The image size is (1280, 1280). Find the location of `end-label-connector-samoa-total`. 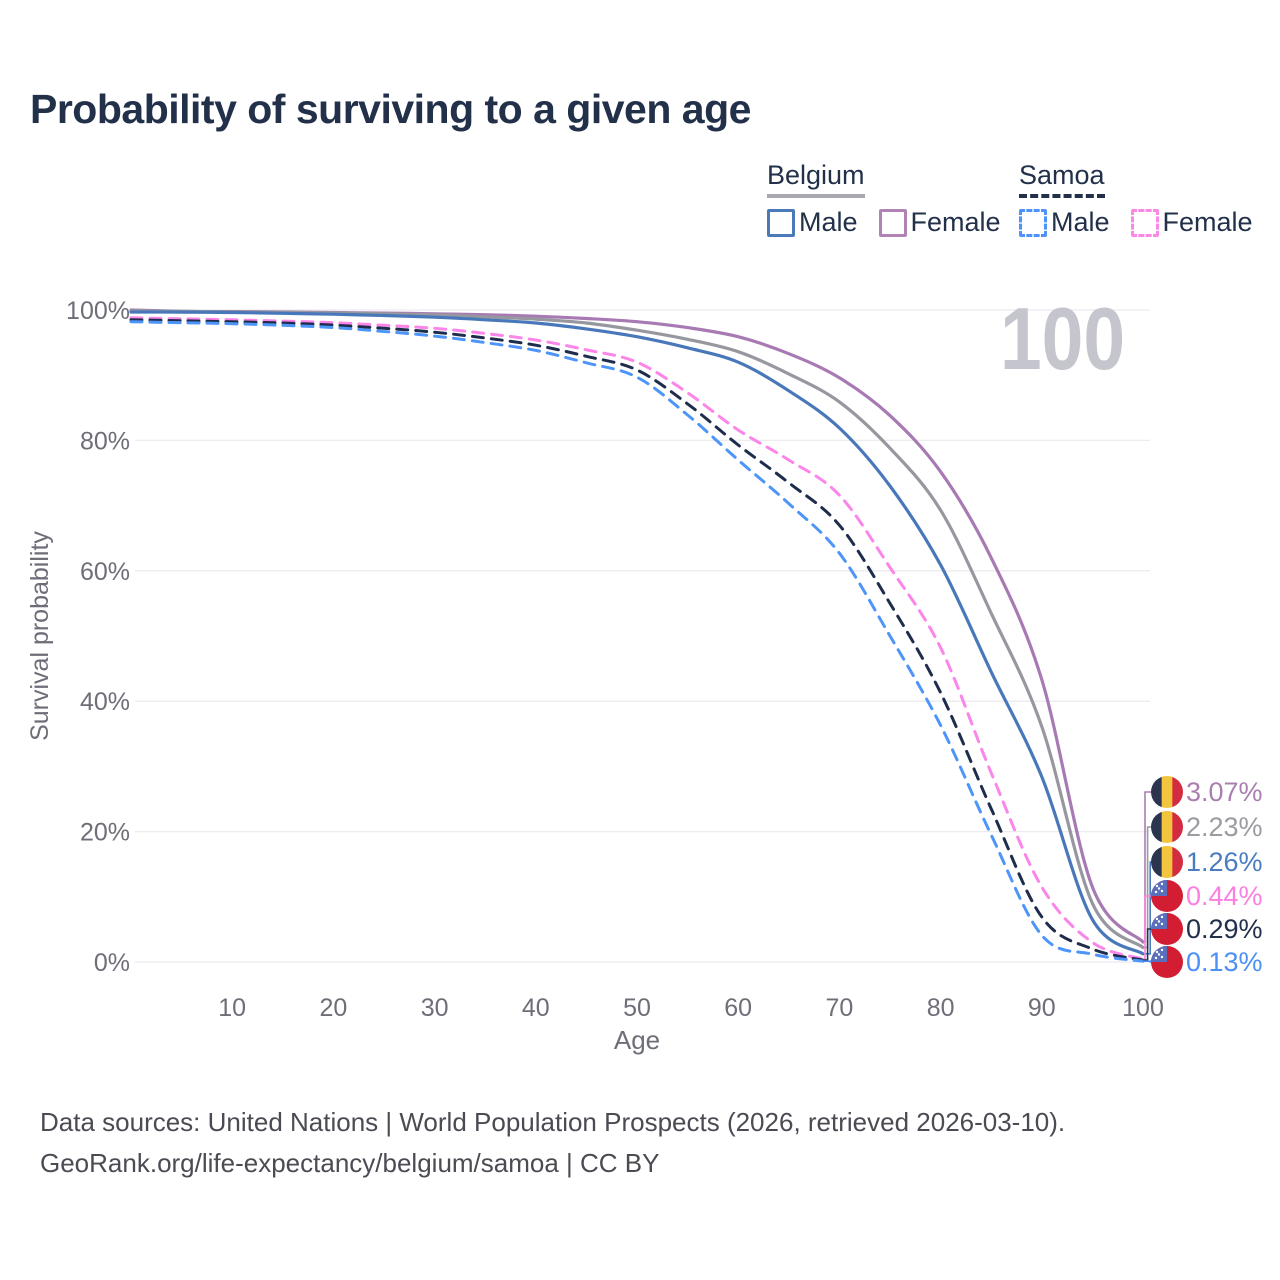

end-label-connector-samoa-total is located at coordinates (1147, 944).